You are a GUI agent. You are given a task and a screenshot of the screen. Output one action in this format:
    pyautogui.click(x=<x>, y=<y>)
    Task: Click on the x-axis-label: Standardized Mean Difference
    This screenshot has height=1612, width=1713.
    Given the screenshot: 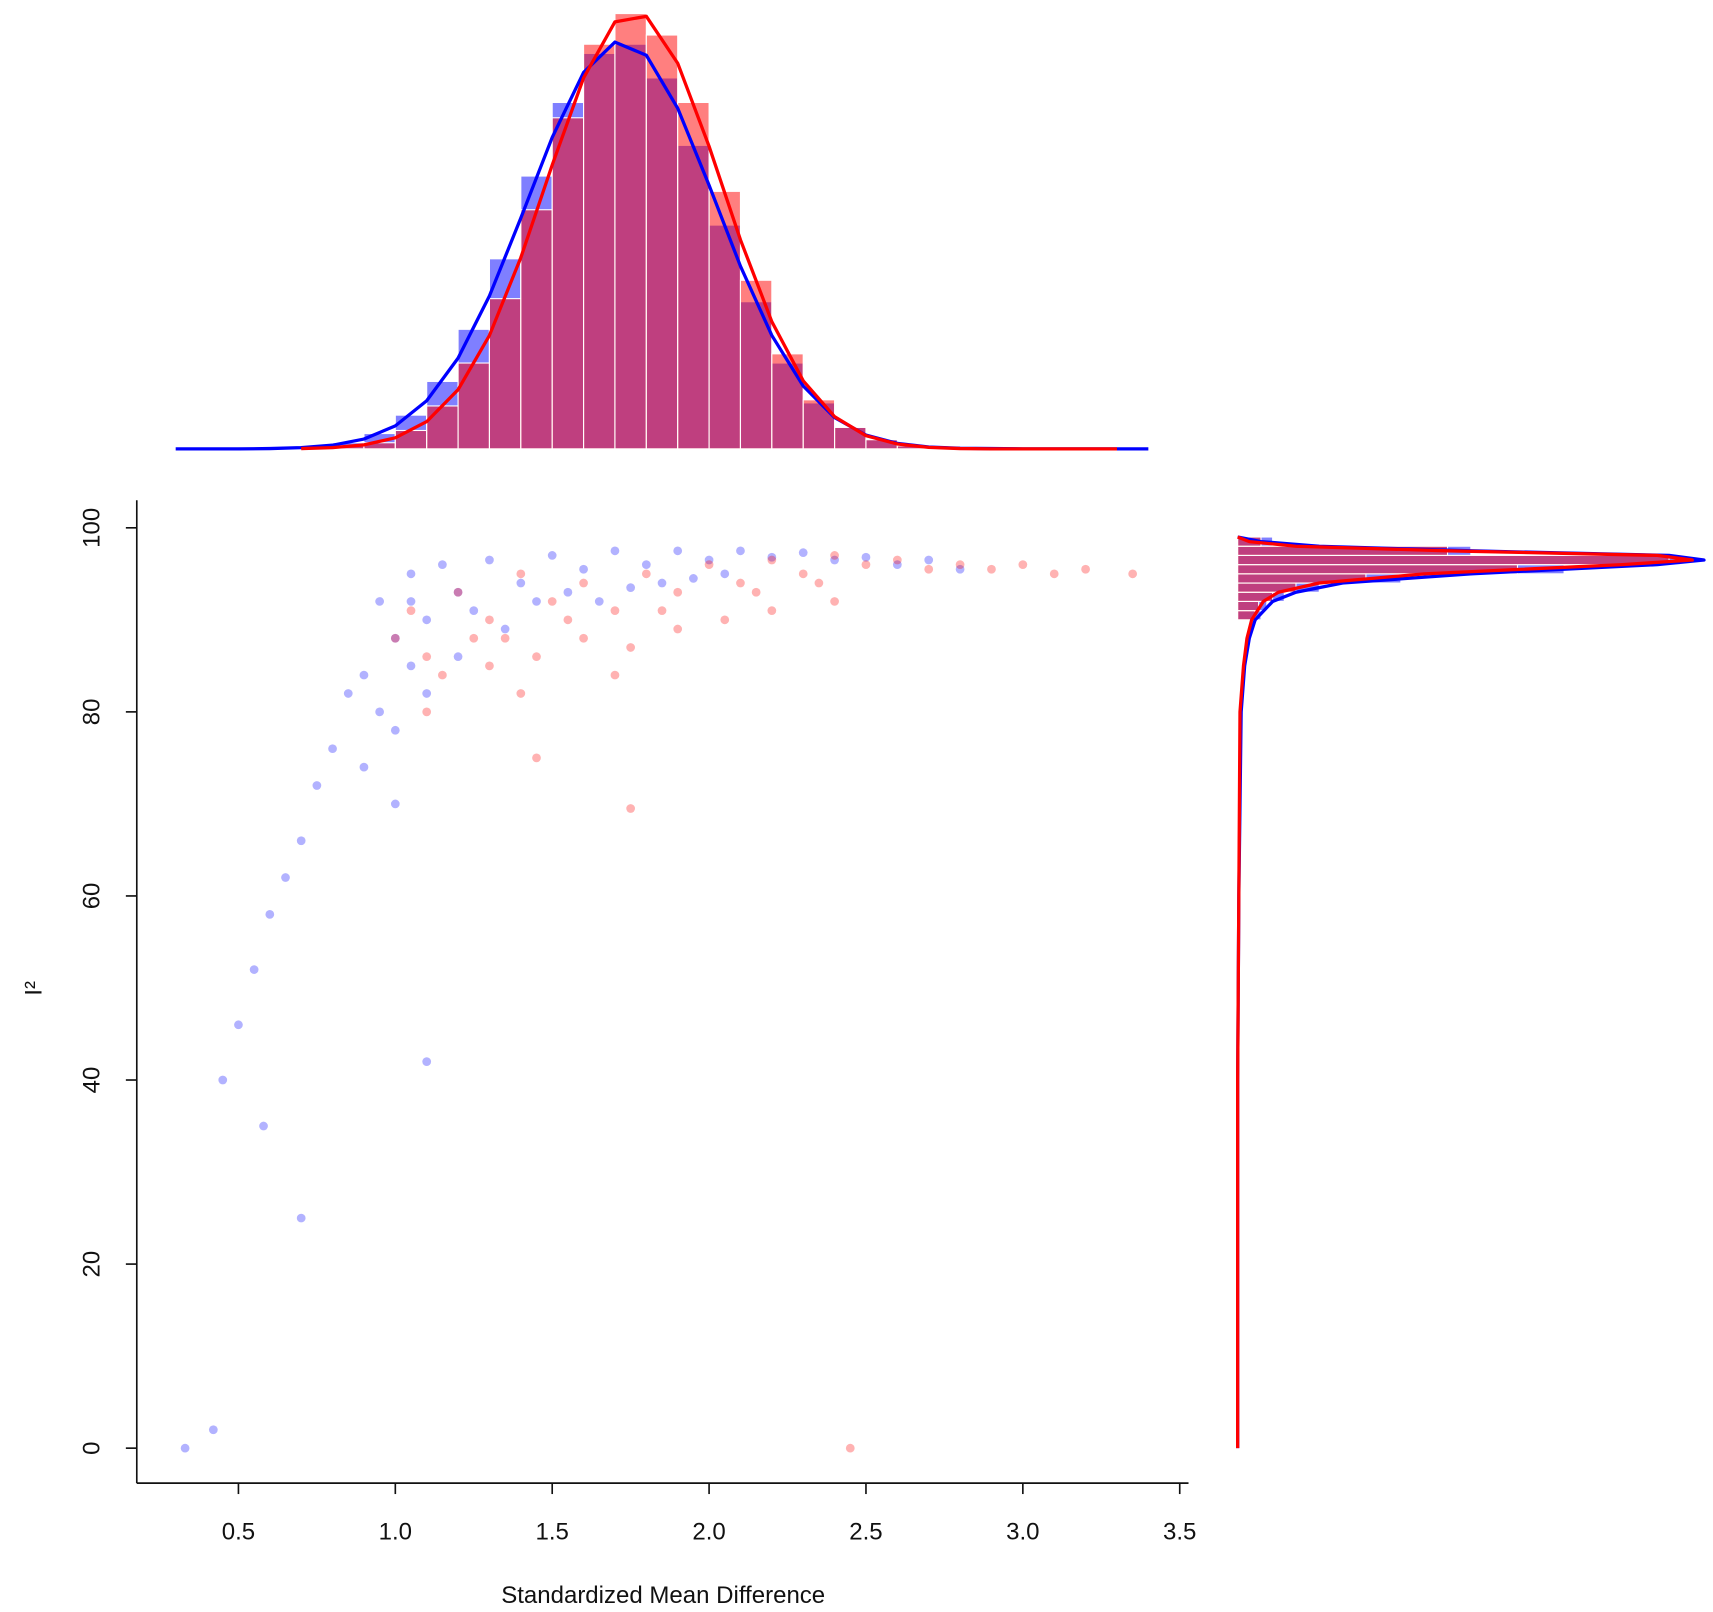 What is the action you would take?
    pyautogui.click(x=663, y=1595)
    